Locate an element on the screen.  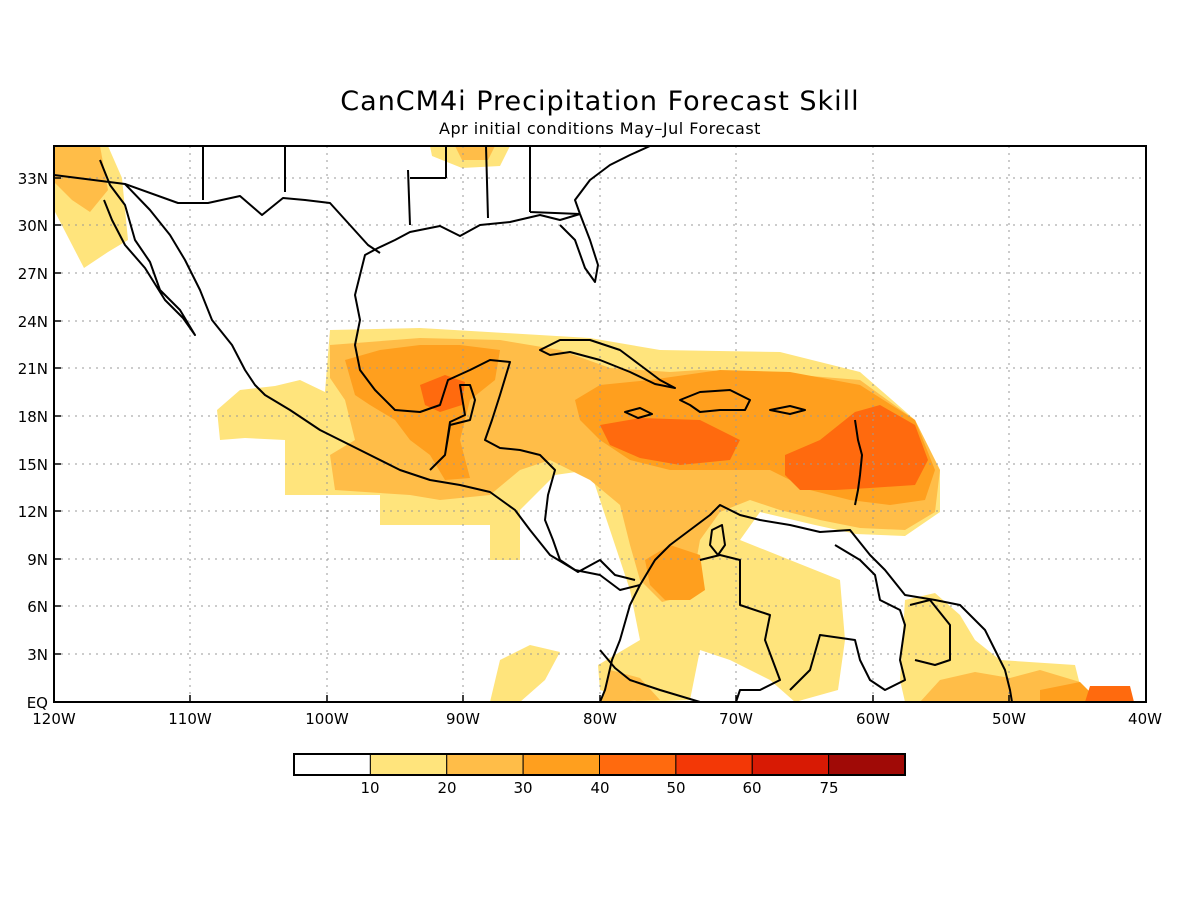
cuba is located at coordinates (607, 364).